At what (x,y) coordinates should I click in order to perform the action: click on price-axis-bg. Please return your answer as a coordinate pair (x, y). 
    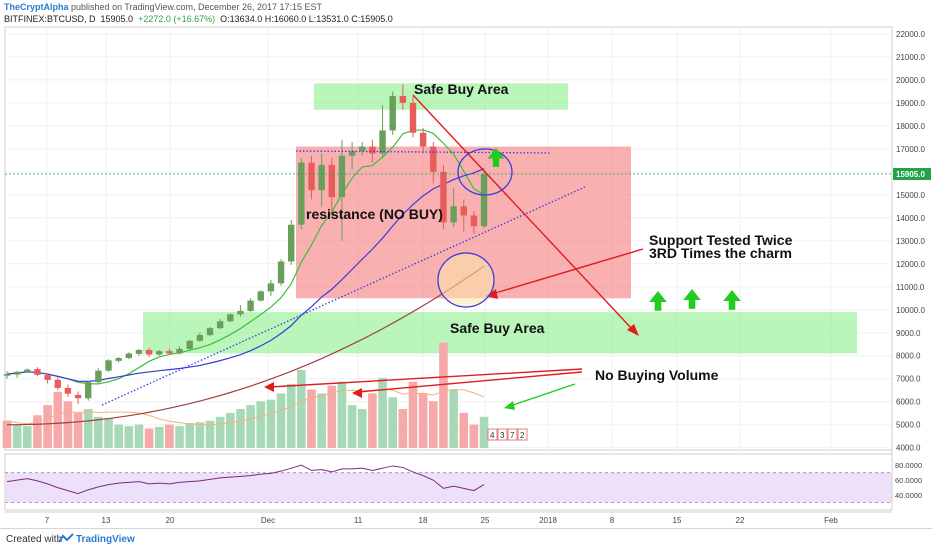
    Looking at the image, I should click on (912, 268).